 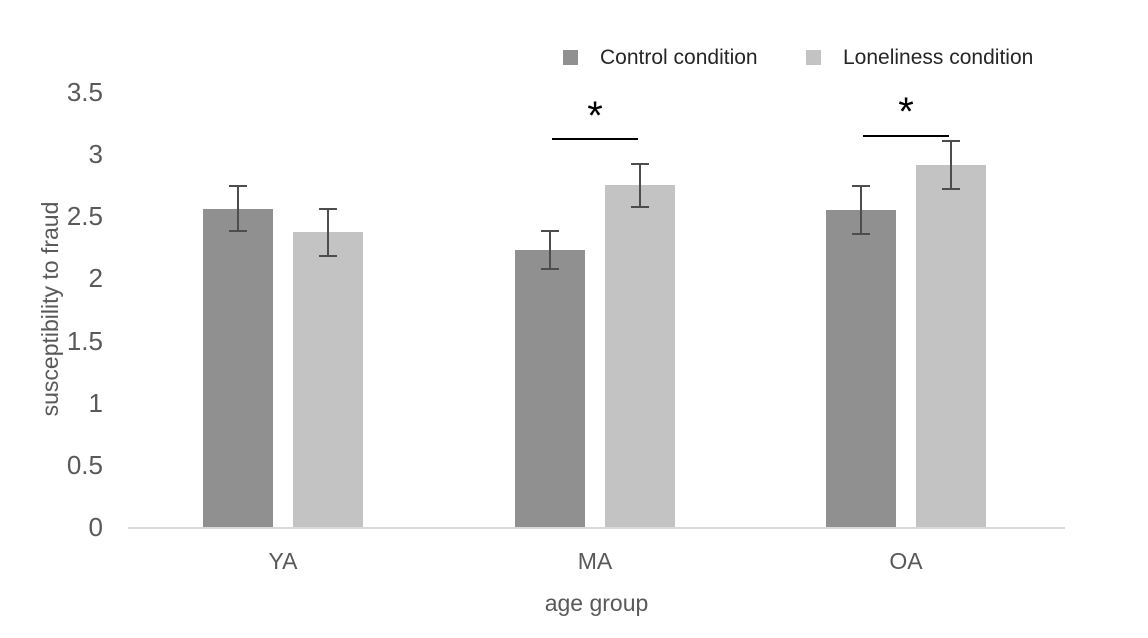 What do you see at coordinates (283, 561) in the screenshot?
I see `x-tick-label: YA` at bounding box center [283, 561].